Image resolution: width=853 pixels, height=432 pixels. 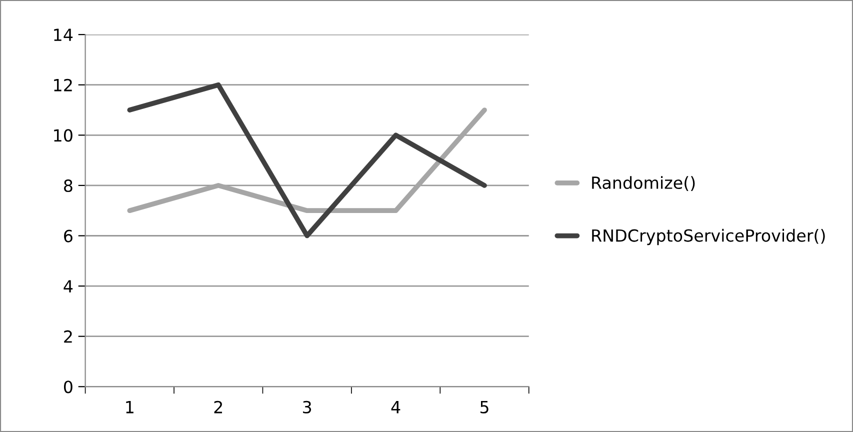 I want to click on x-tick-label: 5, so click(x=484, y=407).